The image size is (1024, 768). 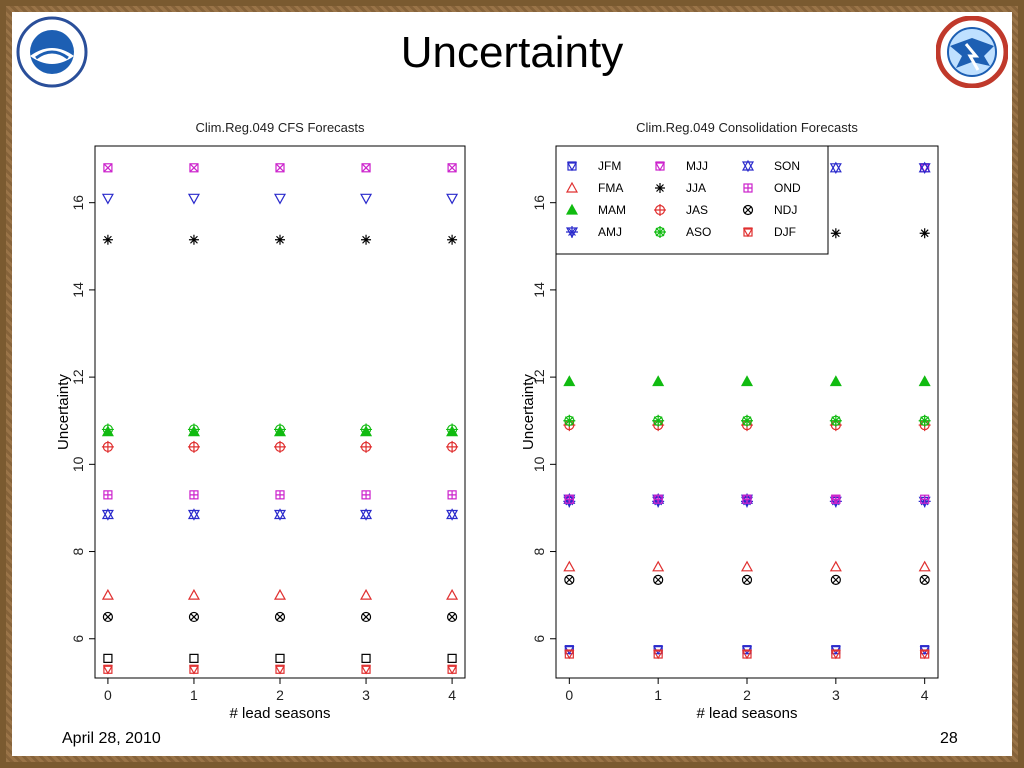 What do you see at coordinates (698, 232) in the screenshot?
I see `legend-label-aso: ASO` at bounding box center [698, 232].